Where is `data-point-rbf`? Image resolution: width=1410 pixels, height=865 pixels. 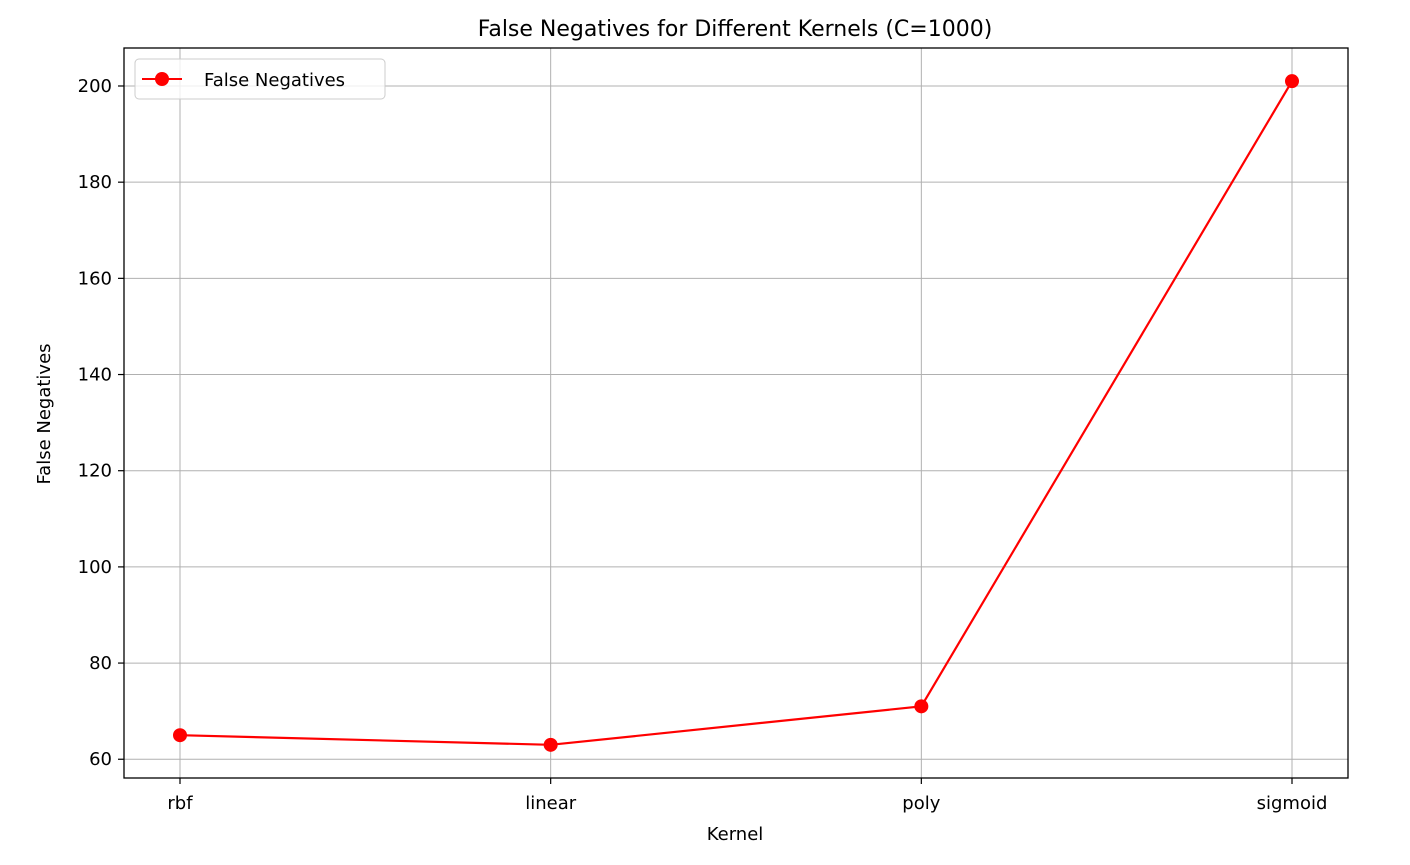
data-point-rbf is located at coordinates (180, 735).